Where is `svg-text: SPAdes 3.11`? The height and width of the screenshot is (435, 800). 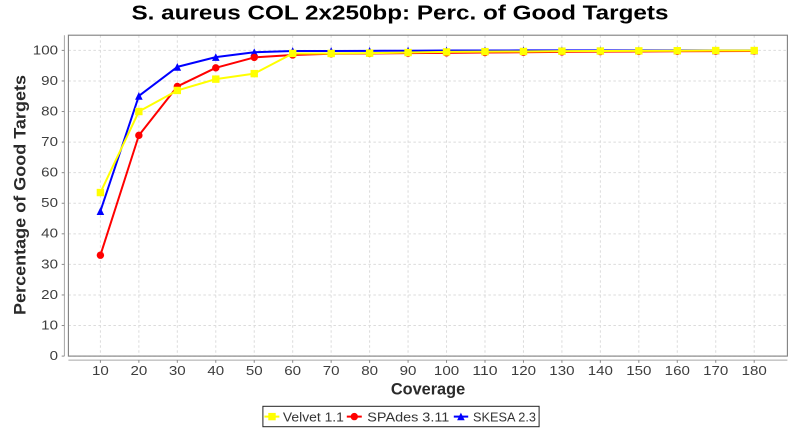 svg-text: SPAdes 3.11 is located at coordinates (408, 416).